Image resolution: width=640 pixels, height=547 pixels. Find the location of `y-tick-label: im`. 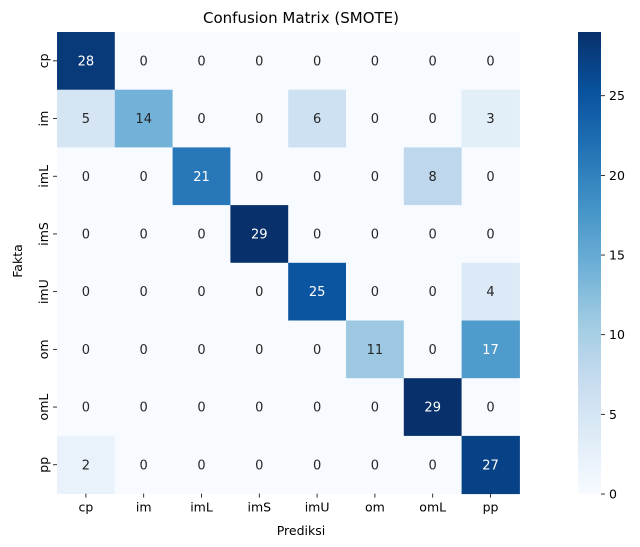

y-tick-label: im is located at coordinates (43, 119).